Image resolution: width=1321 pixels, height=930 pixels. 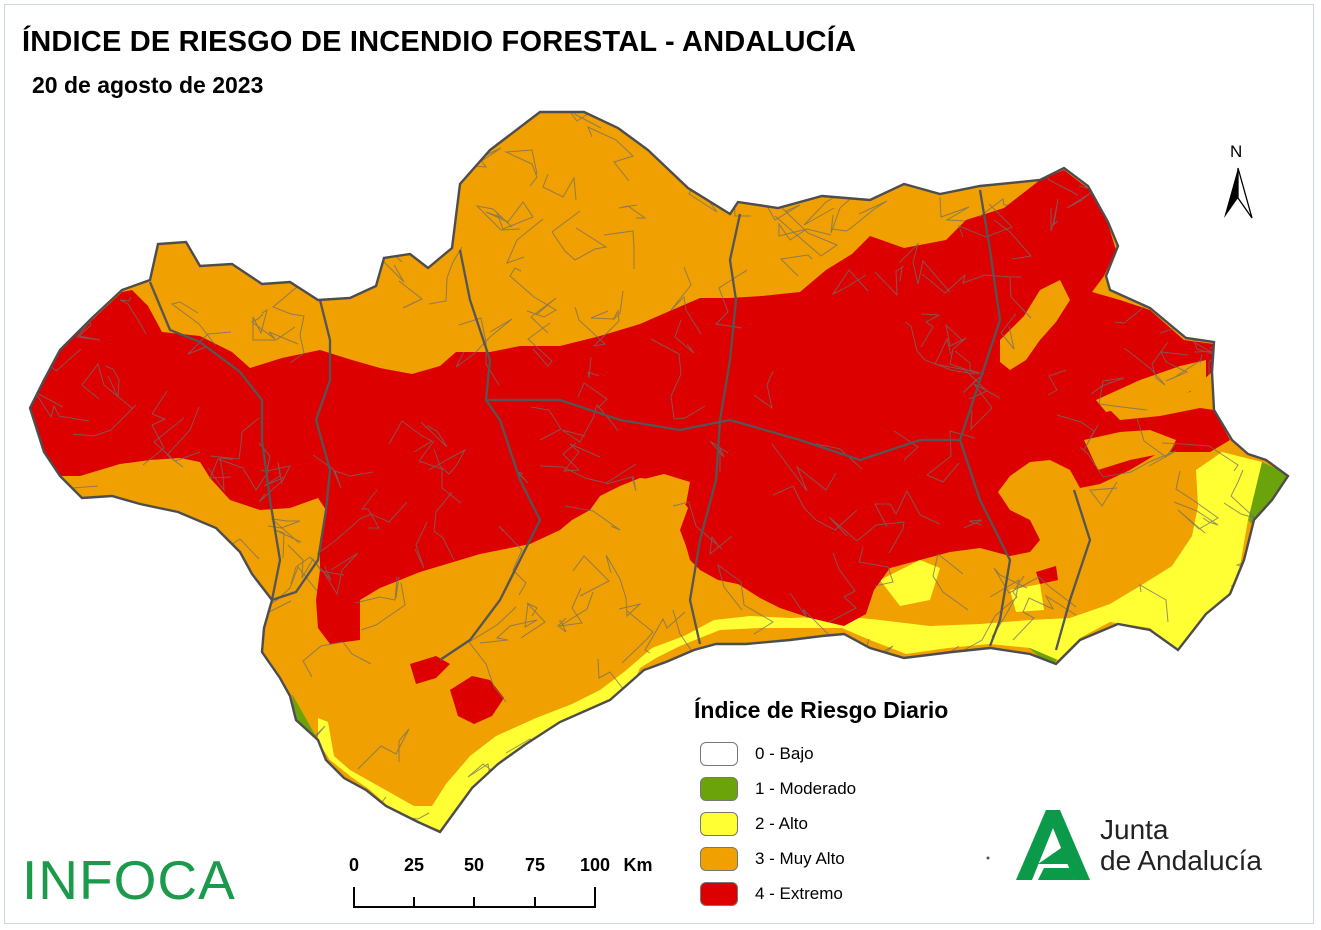 I want to click on scale-tick-label: 100, so click(x=595, y=865).